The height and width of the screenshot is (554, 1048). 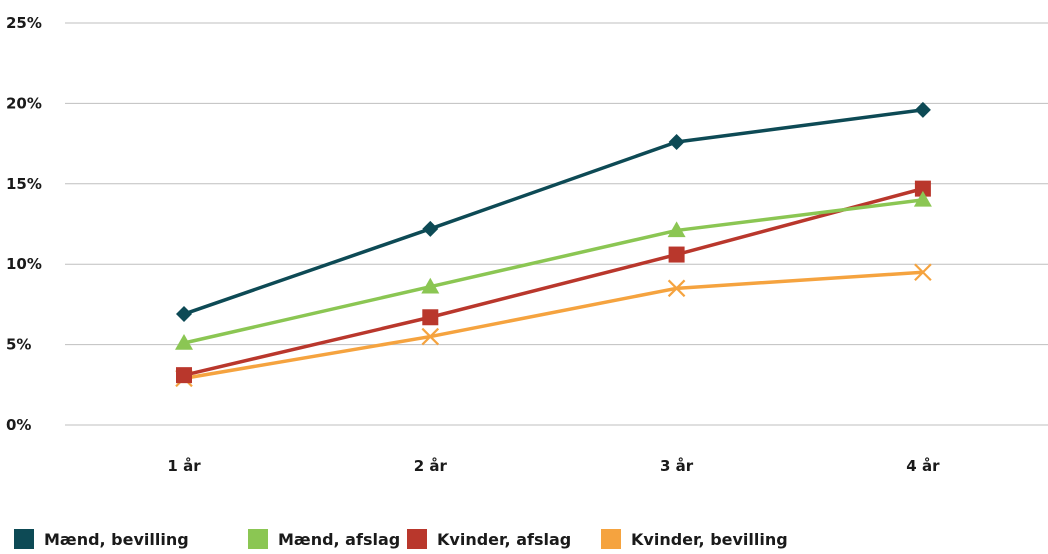 What do you see at coordinates (24, 103) in the screenshot?
I see `y-tick-label: 20%` at bounding box center [24, 103].